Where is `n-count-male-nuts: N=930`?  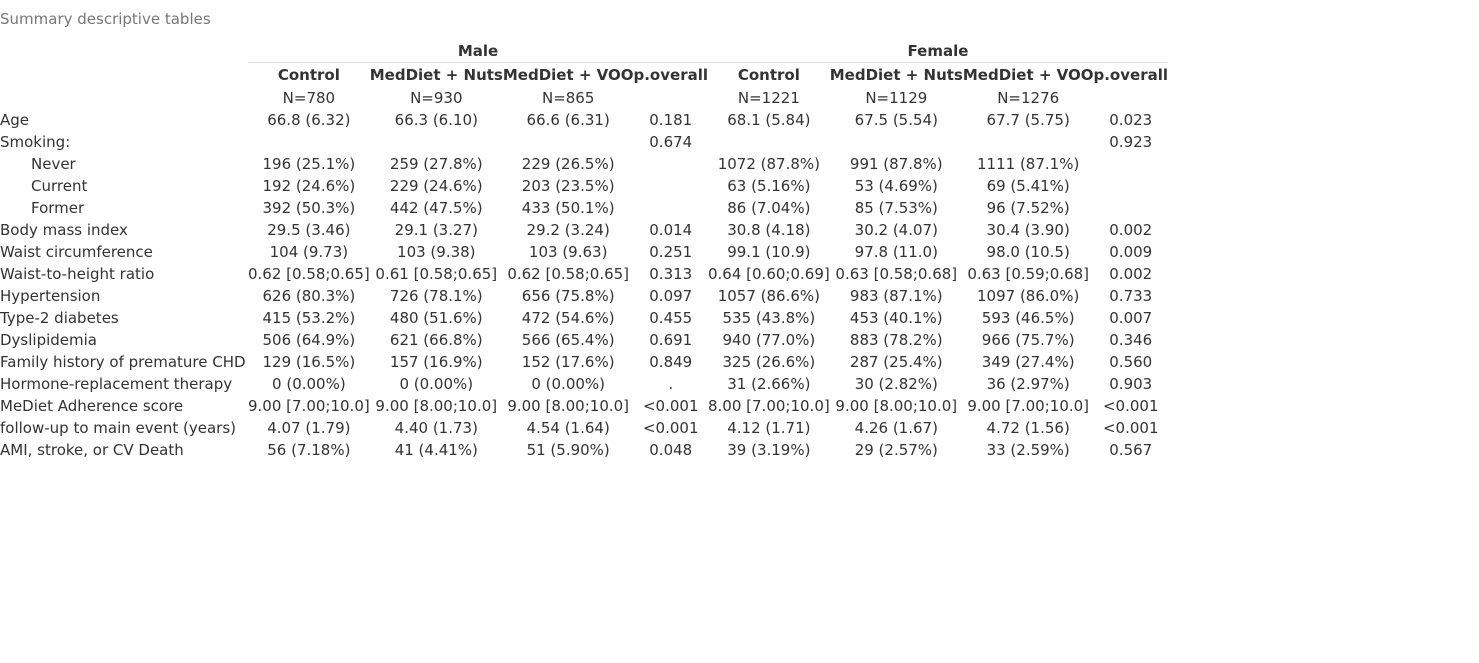 n-count-male-nuts: N=930 is located at coordinates (436, 98).